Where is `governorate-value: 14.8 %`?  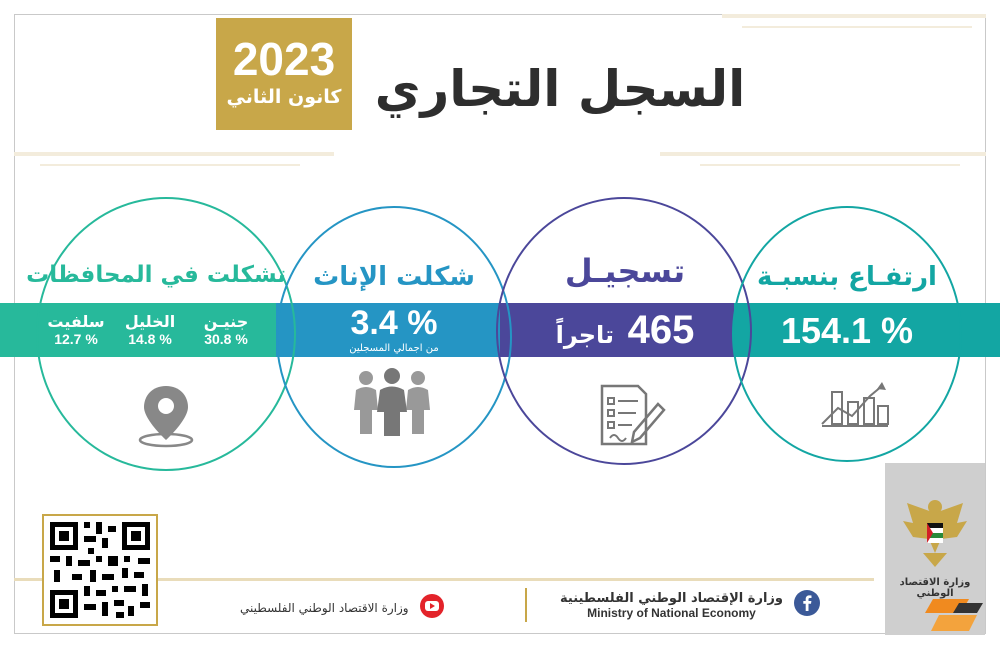 governorate-value: 14.8 % is located at coordinates (150, 339).